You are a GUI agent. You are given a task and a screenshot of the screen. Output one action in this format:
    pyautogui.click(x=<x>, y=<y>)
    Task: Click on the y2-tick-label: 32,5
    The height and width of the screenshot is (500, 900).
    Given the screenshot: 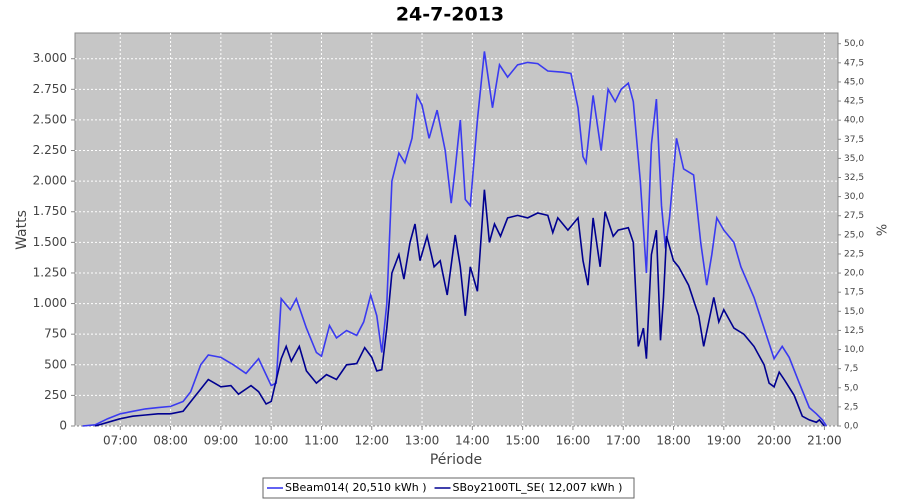 What is the action you would take?
    pyautogui.click(x=854, y=178)
    